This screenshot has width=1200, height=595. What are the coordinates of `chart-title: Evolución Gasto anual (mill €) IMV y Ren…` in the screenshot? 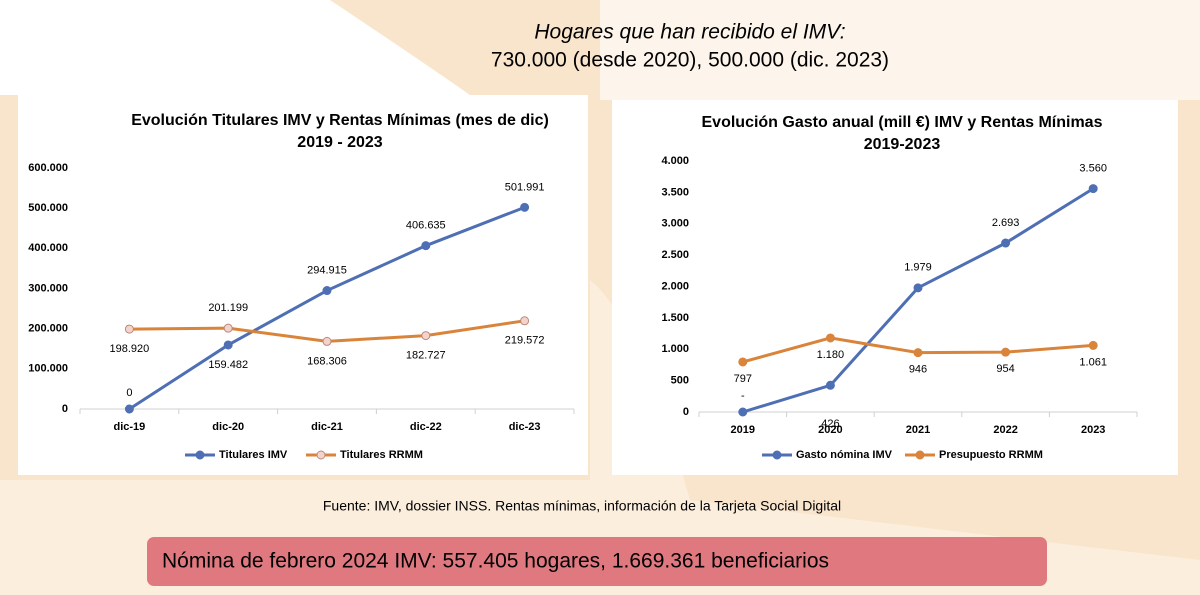 It's located at (902, 122).